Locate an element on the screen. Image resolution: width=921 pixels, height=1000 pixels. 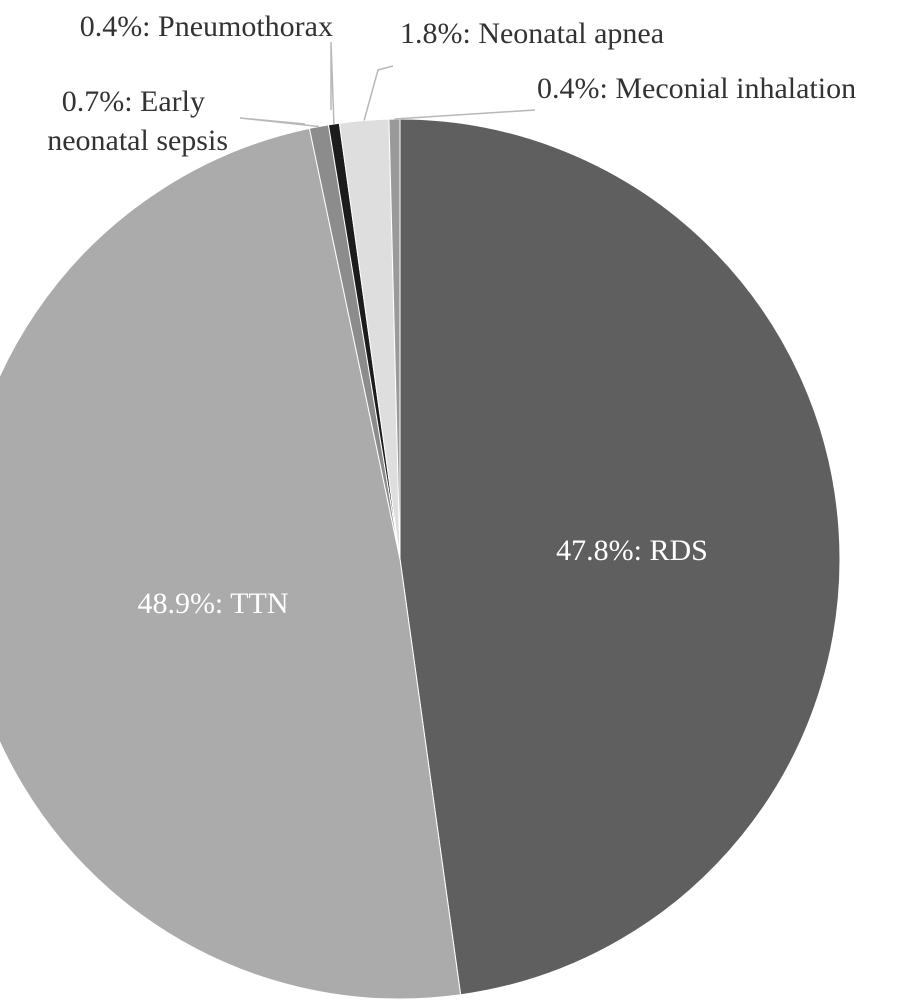
leader-line-meconial-inhalation is located at coordinates (465, 114).